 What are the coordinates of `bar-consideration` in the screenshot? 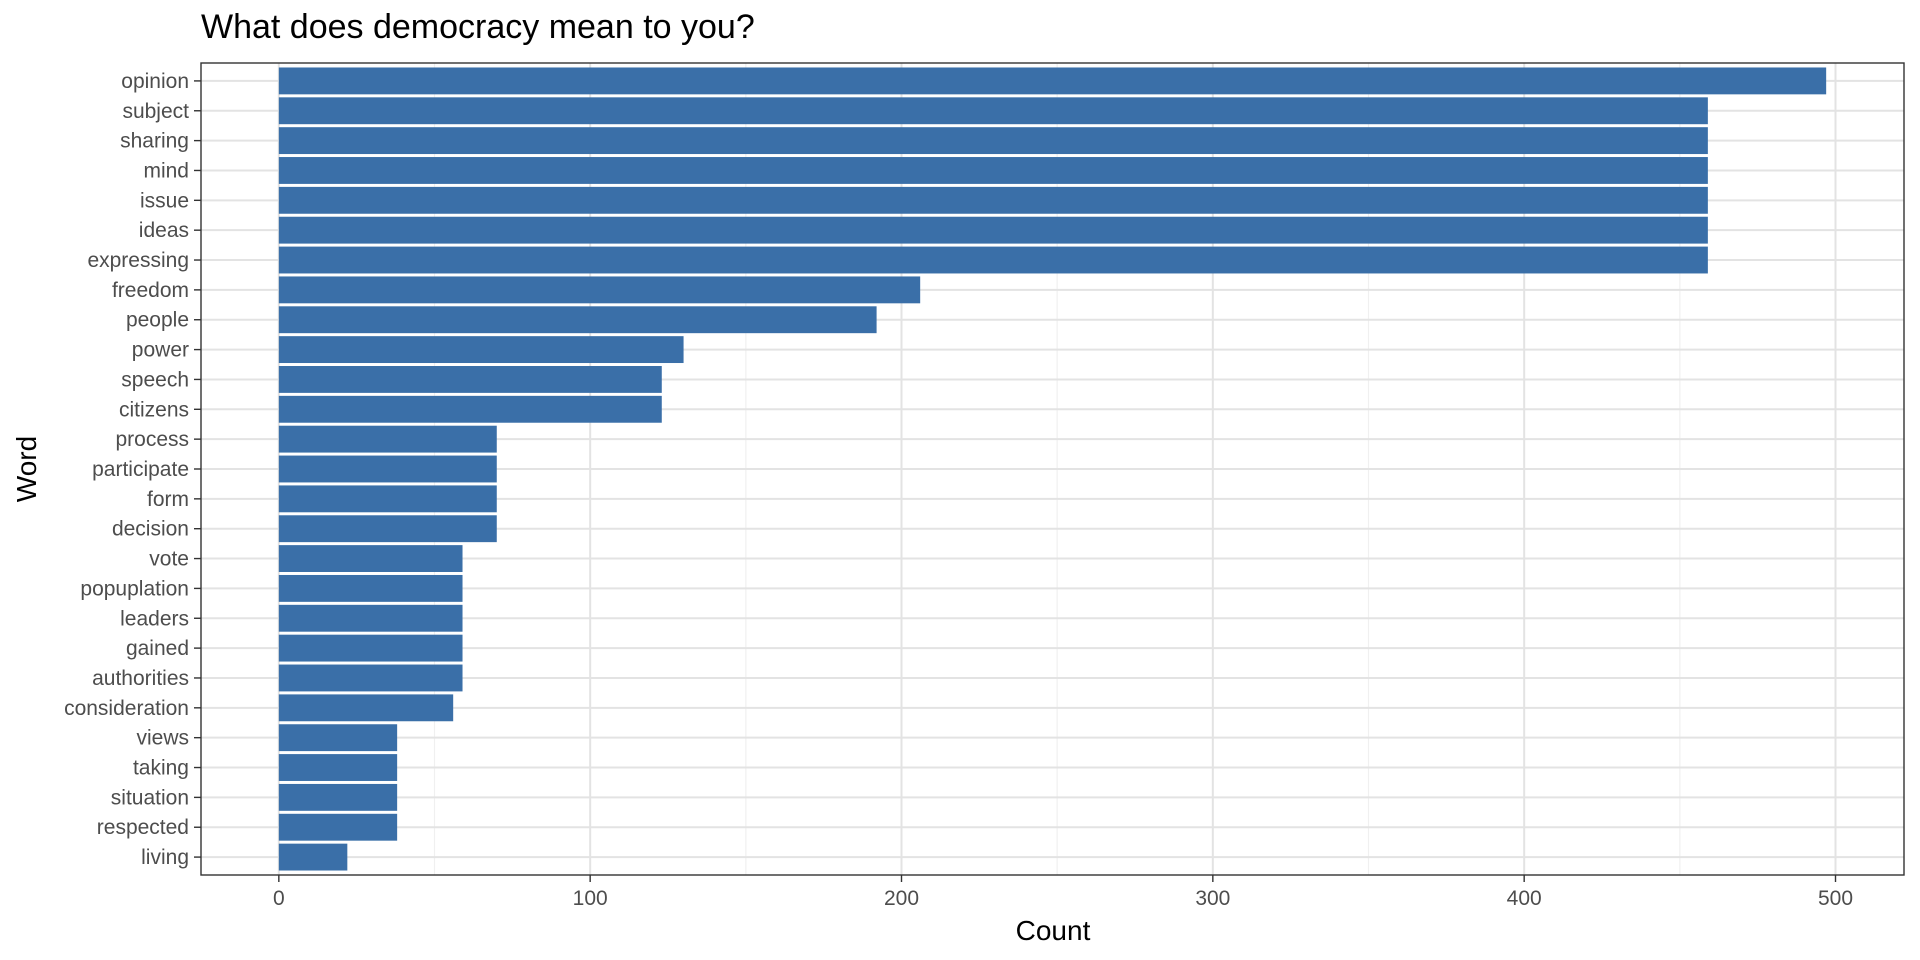 It's located at (366, 708).